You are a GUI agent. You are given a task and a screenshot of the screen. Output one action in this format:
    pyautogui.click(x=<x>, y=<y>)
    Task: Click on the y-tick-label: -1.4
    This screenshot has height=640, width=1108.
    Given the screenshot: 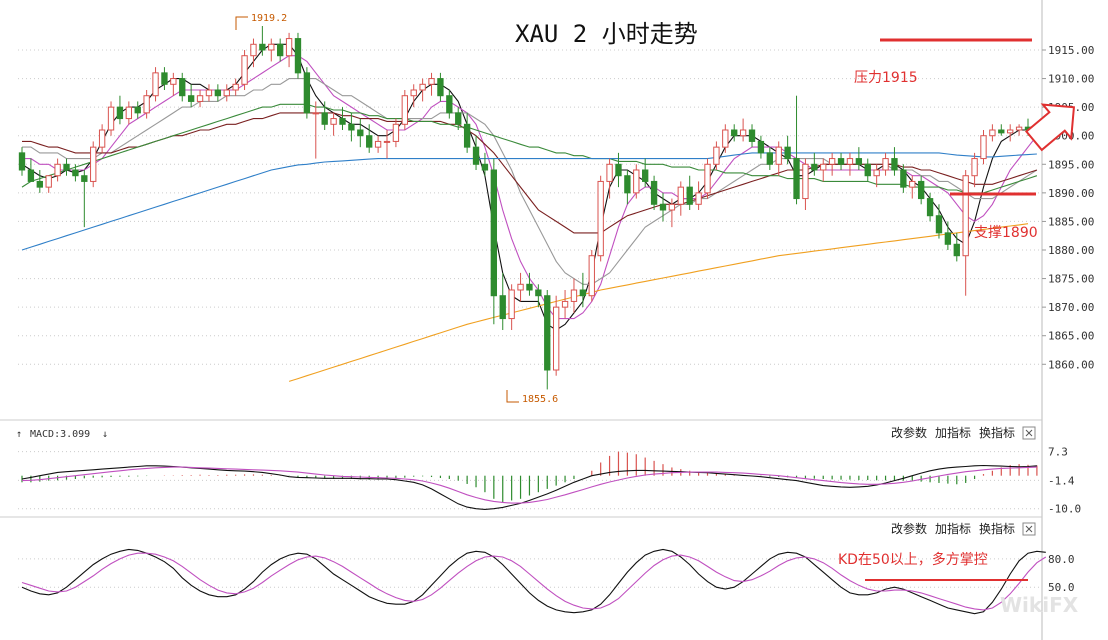 What is the action you would take?
    pyautogui.click(x=1061, y=480)
    